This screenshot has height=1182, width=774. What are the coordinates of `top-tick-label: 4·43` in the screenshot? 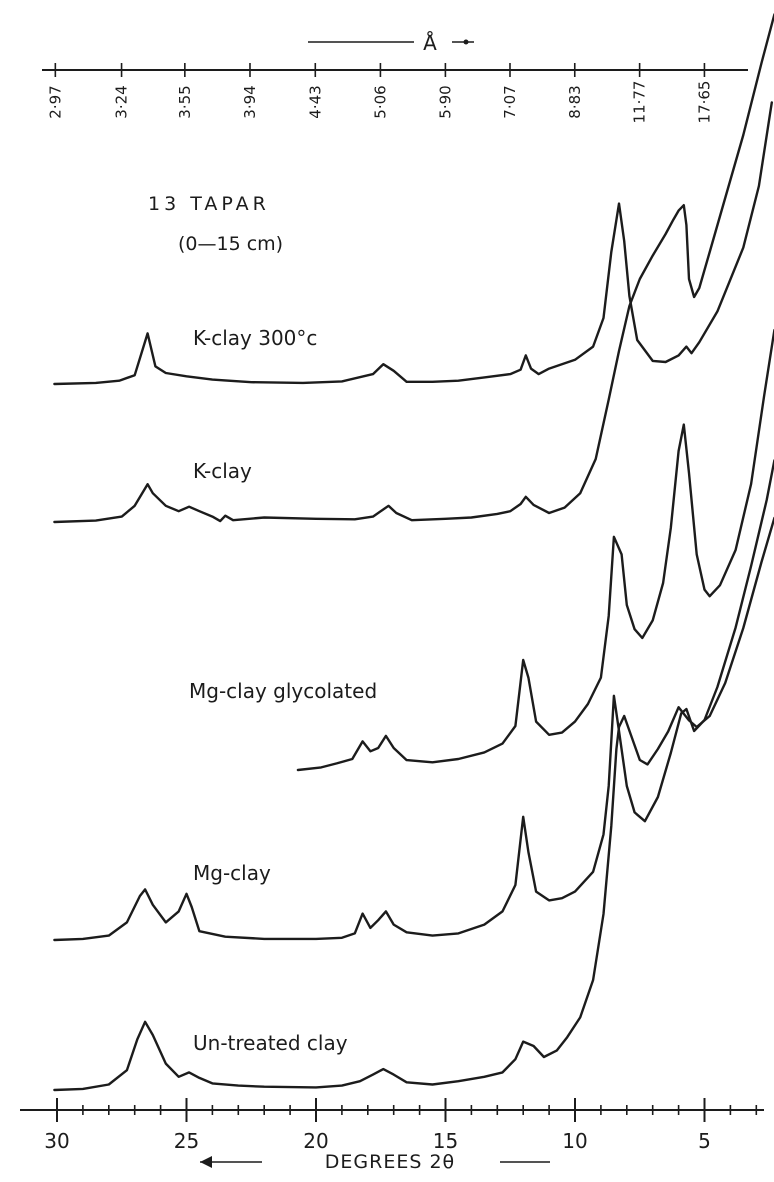 It's located at (315, 101).